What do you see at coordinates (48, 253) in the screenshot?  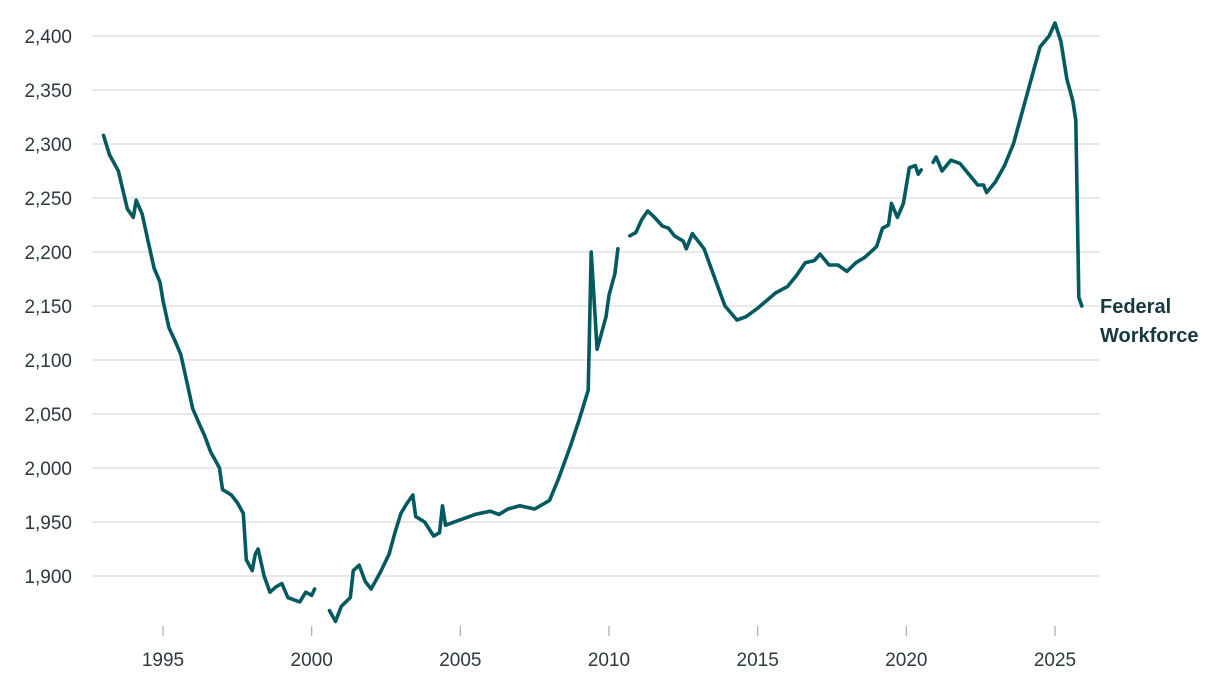 I see `y-tick-label: 2,200` at bounding box center [48, 253].